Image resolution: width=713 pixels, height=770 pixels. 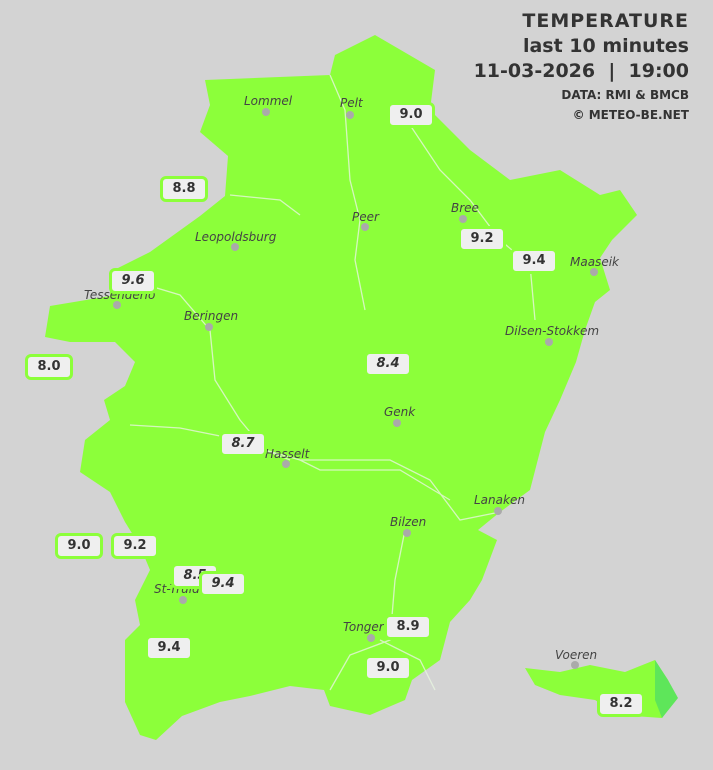 What do you see at coordinates (605, 21) in the screenshot?
I see `map-title: TEMPERATURE` at bounding box center [605, 21].